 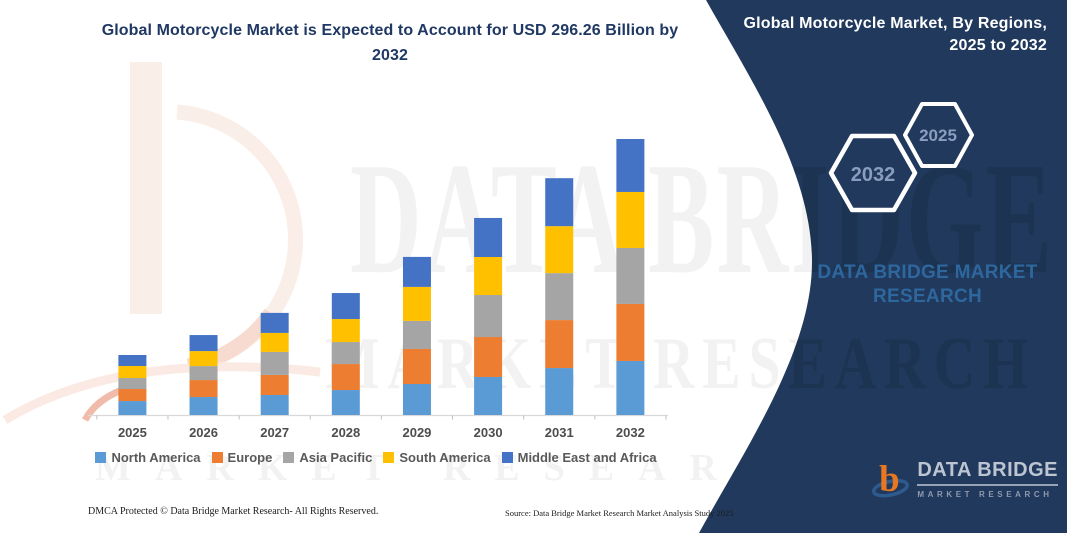 I want to click on bar-segment-2025-middle-east-and-africa, so click(x=132, y=360).